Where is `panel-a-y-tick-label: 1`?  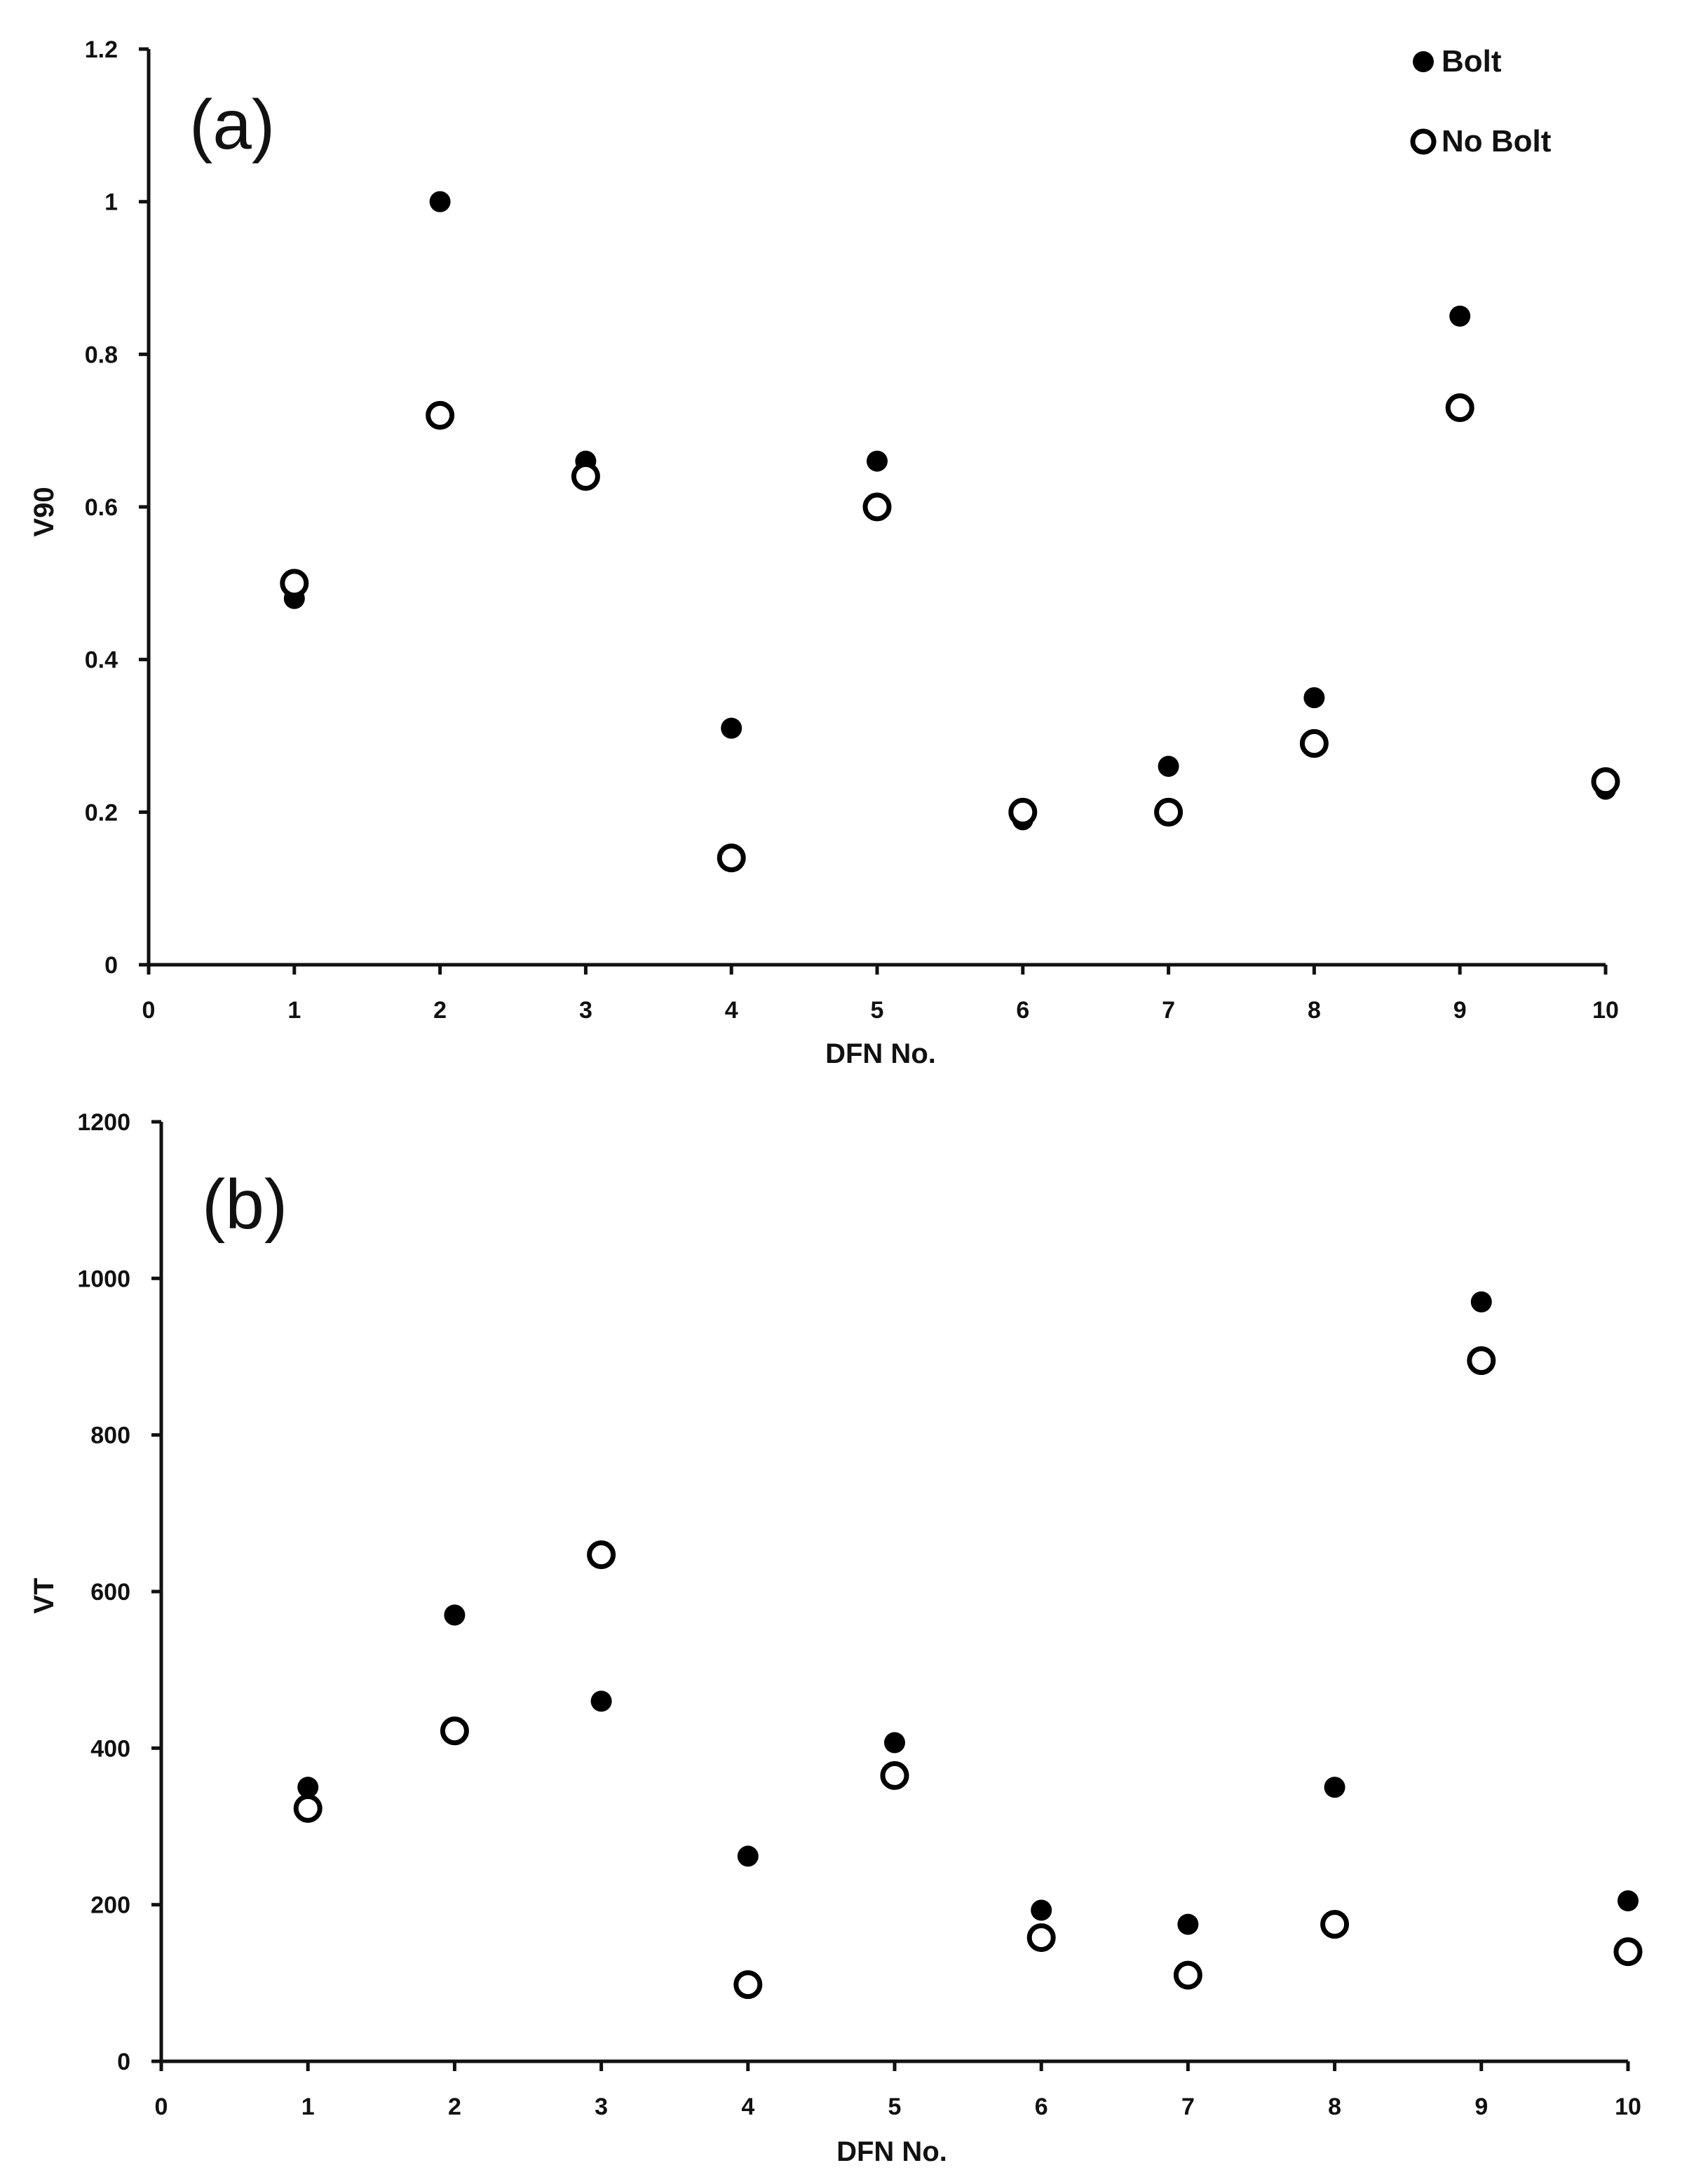
panel-a-y-tick-label: 1 is located at coordinates (111, 203).